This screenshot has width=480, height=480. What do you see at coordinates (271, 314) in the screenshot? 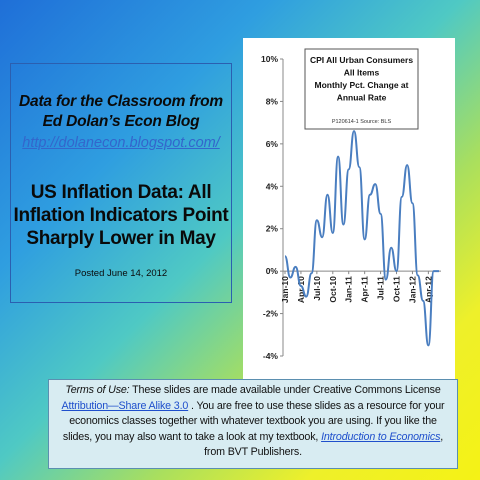
I see `y-tick-label: -2%` at bounding box center [271, 314].